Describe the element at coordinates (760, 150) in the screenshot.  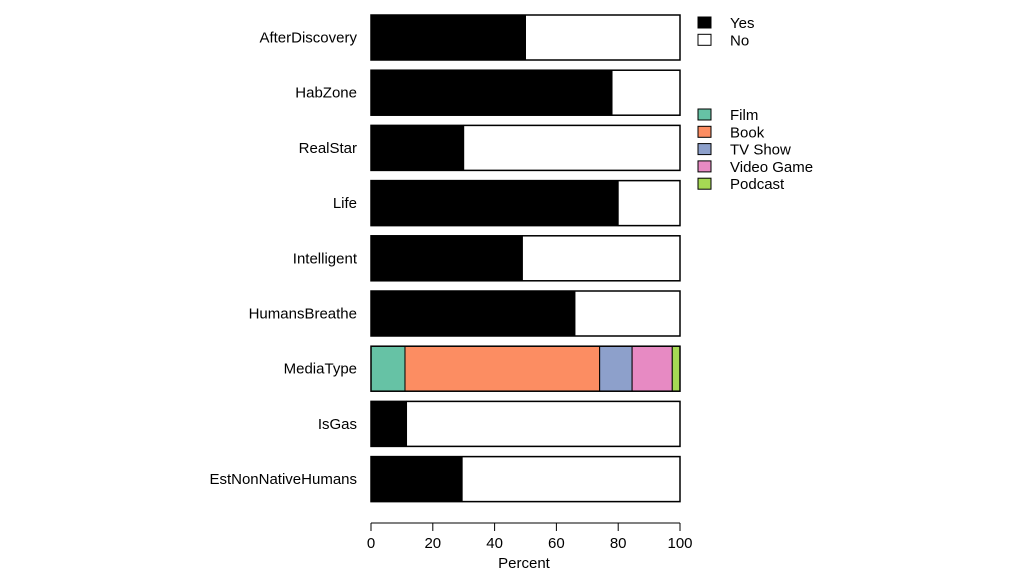
I see `legend-label: TV Show` at that location.